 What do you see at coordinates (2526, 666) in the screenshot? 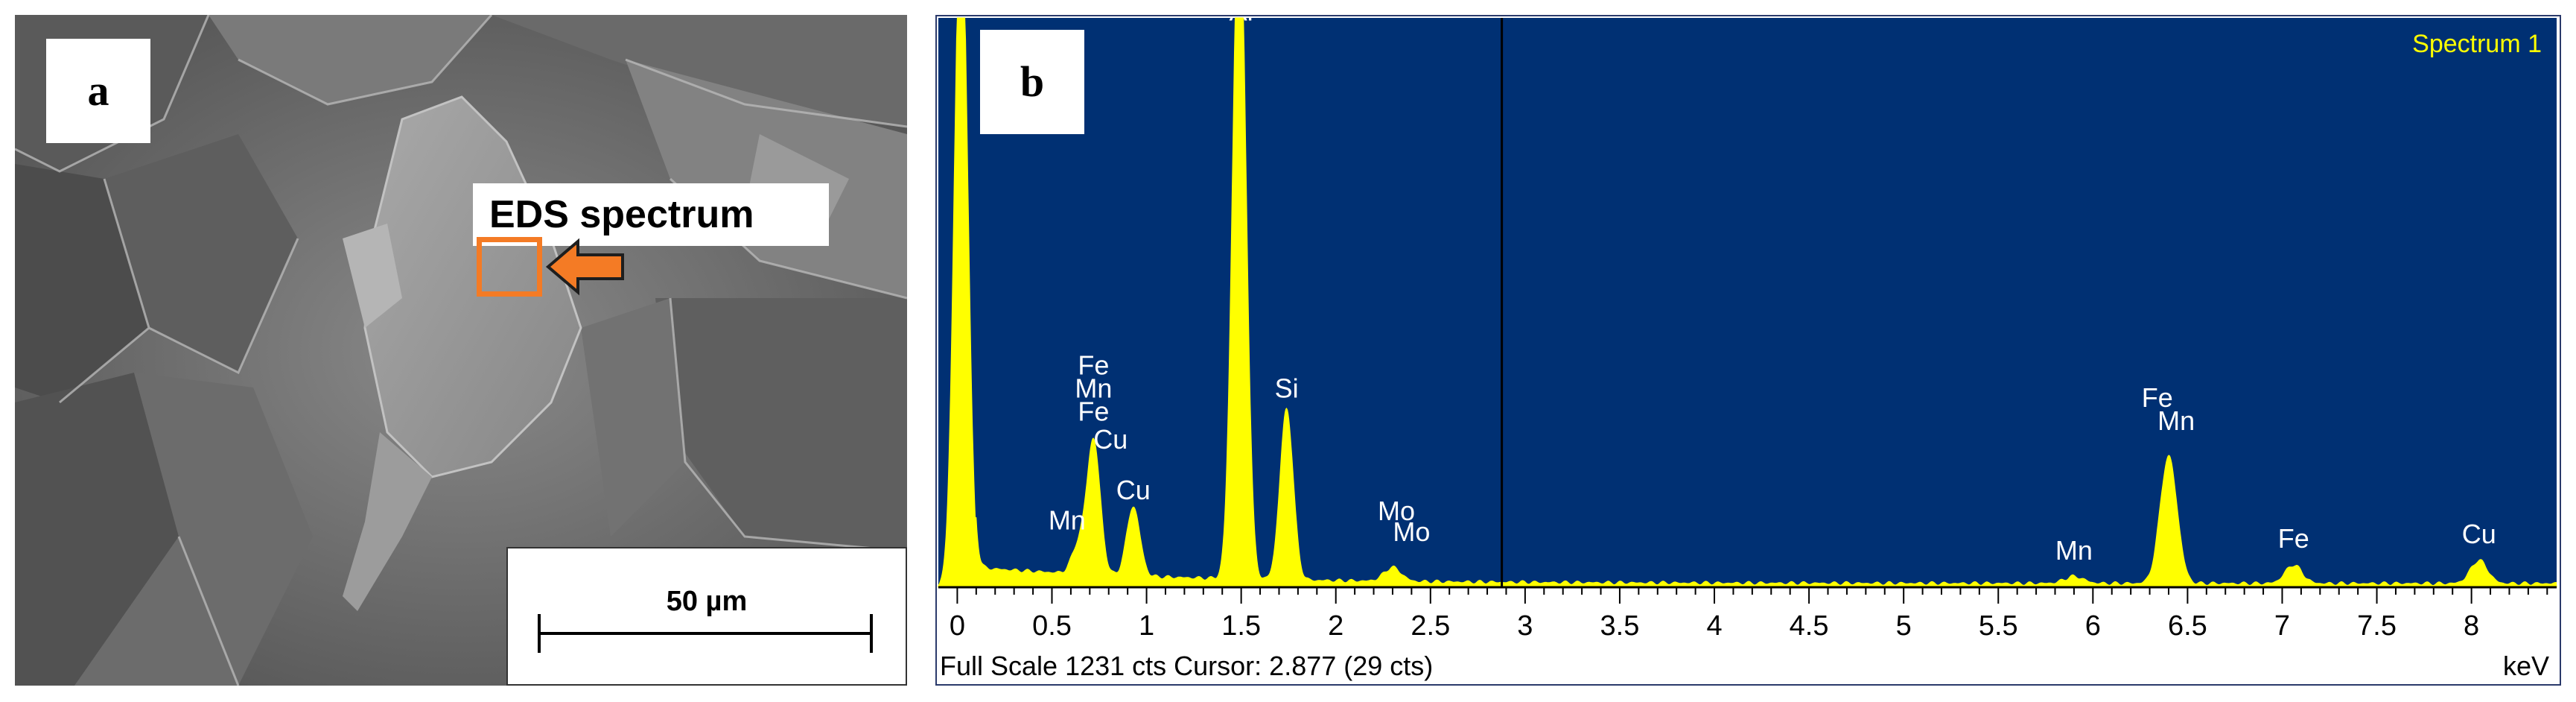
I see `x-axis-label: keV` at bounding box center [2526, 666].